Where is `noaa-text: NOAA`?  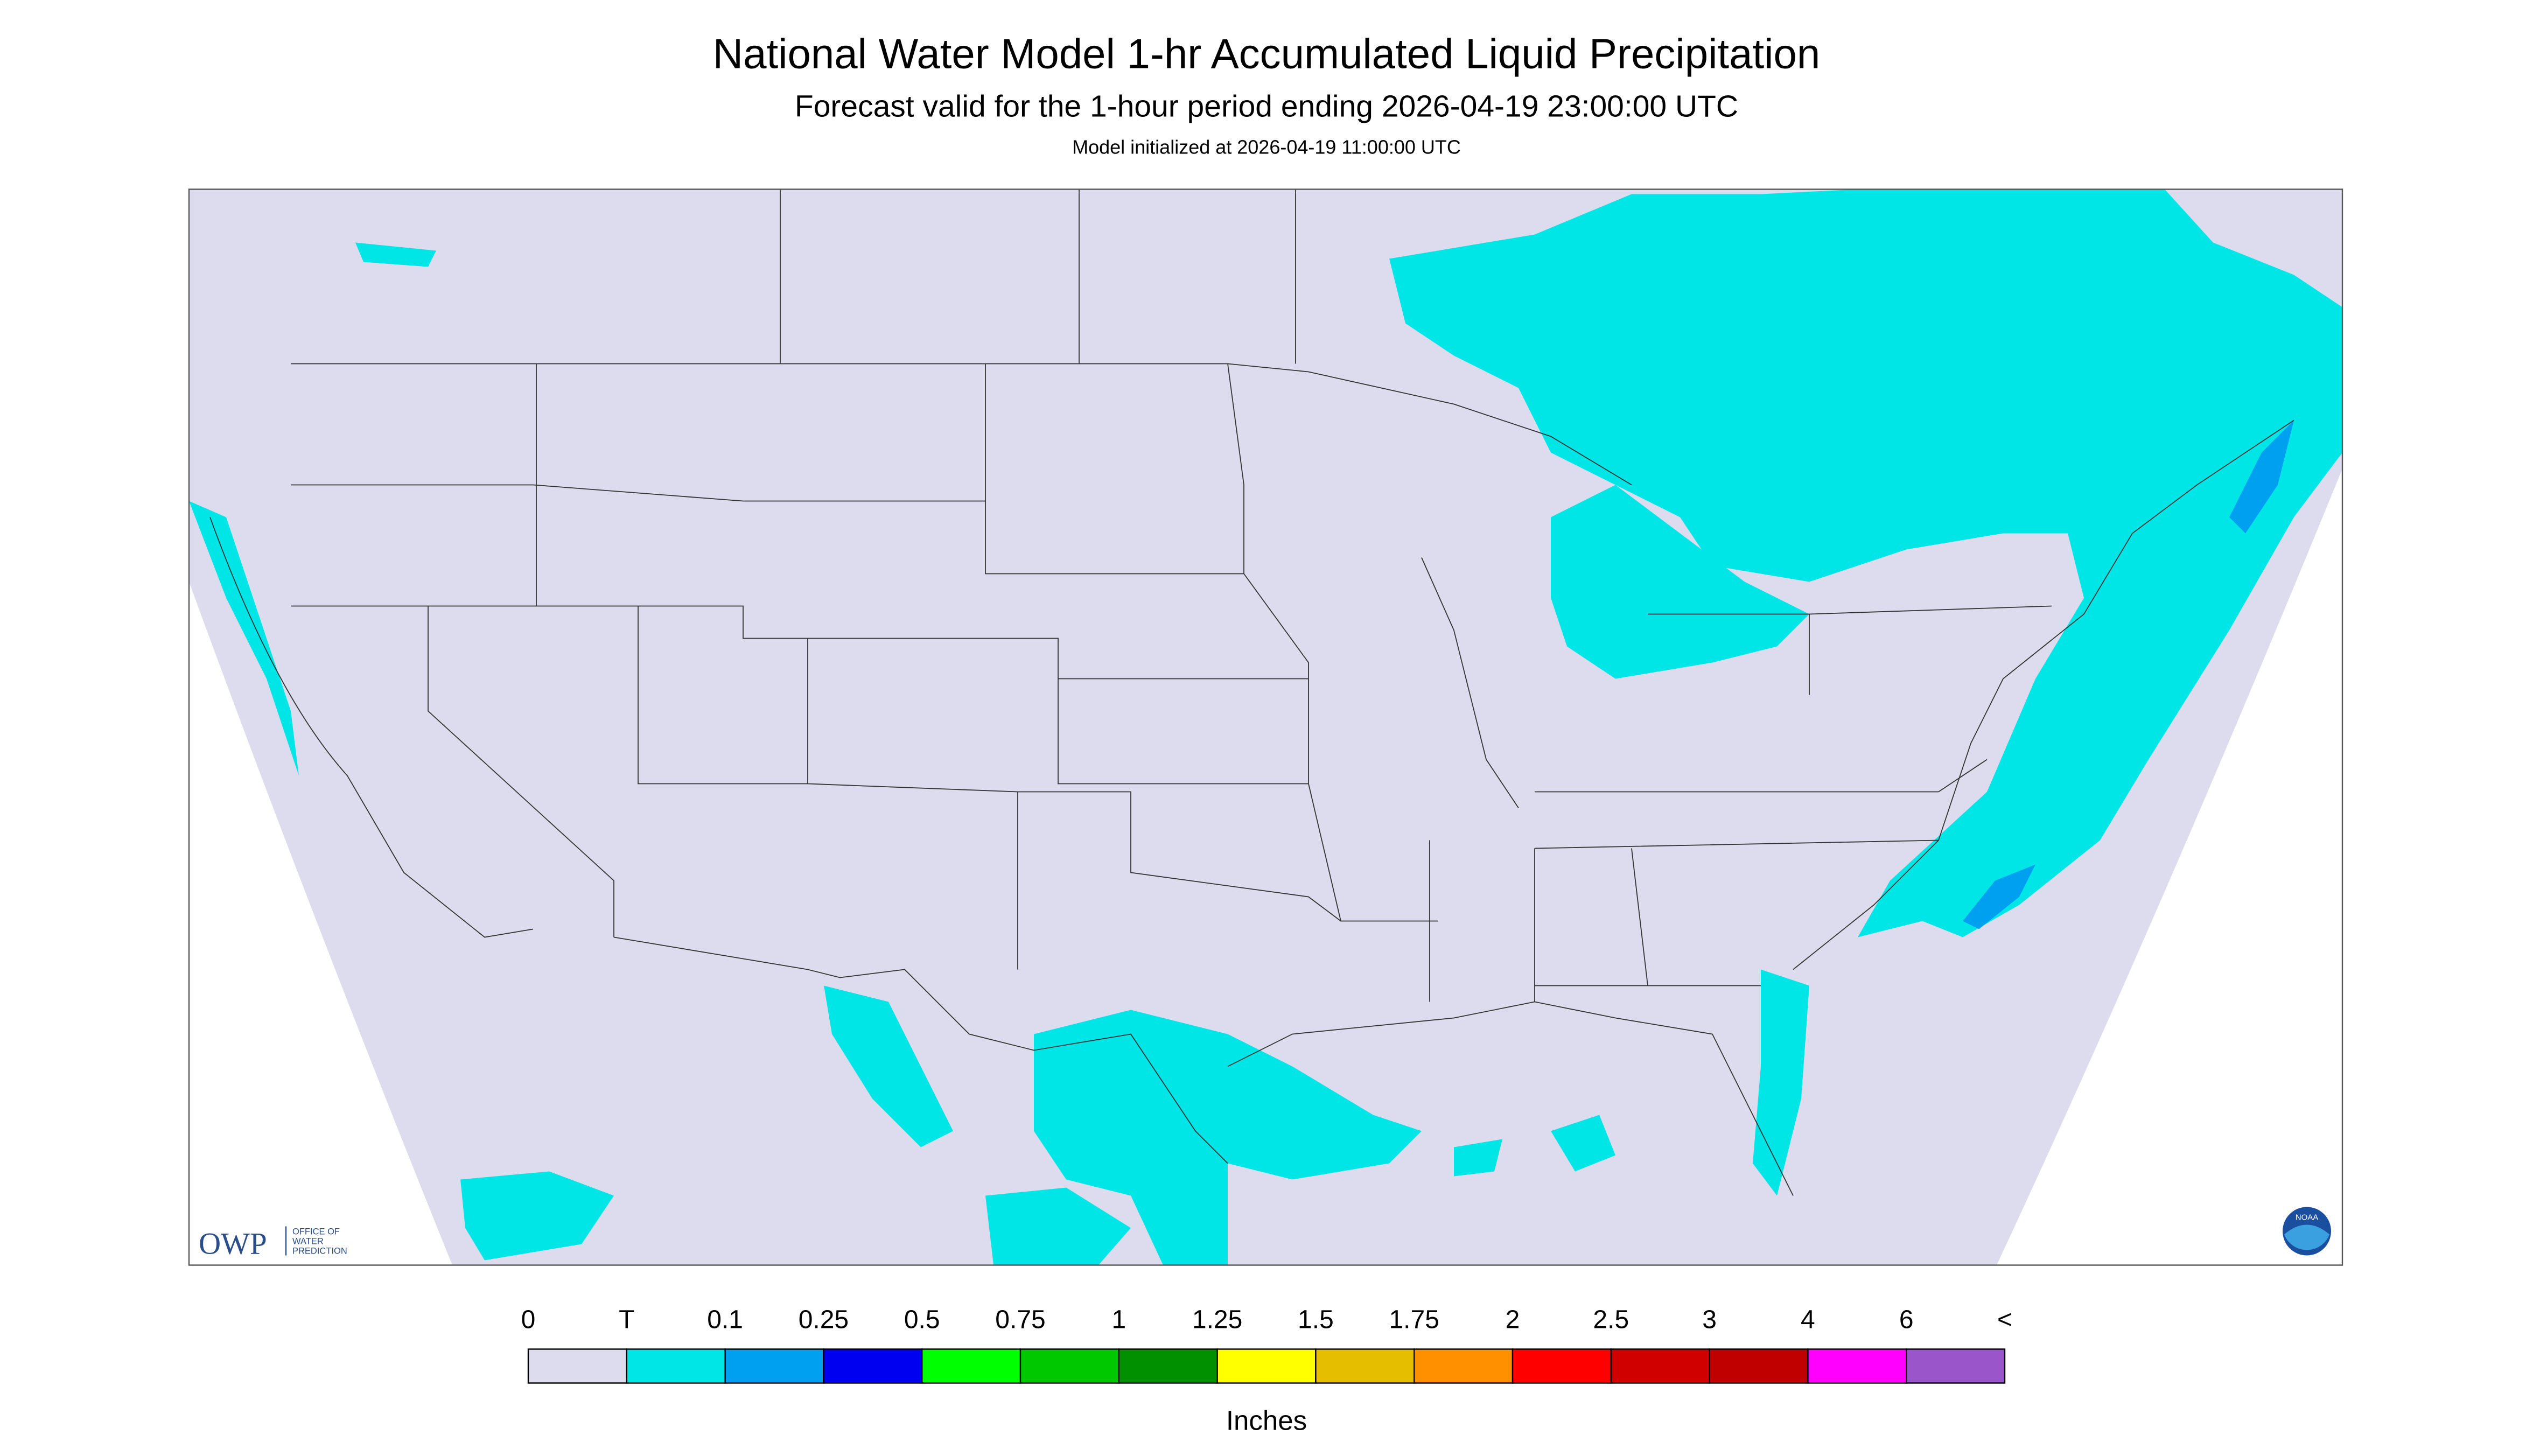 noaa-text: NOAA is located at coordinates (2307, 1217).